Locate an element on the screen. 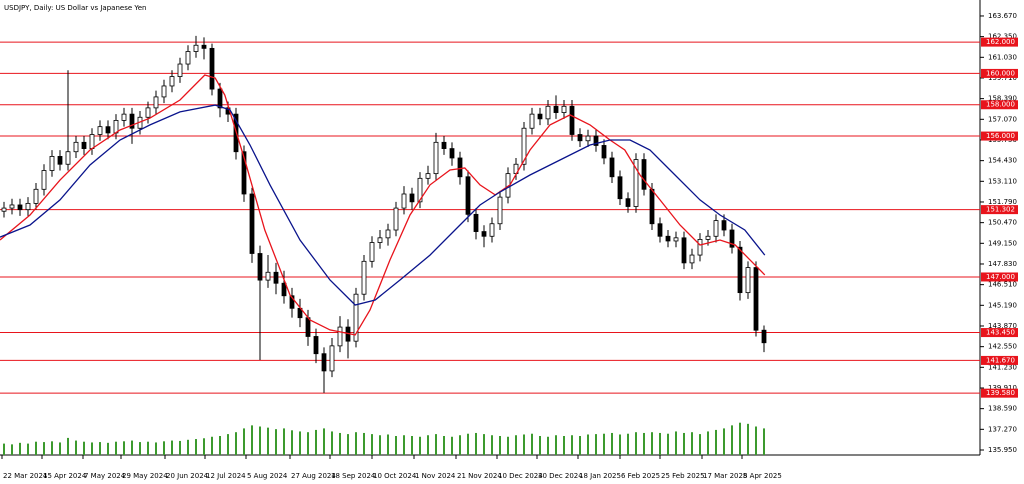  level-label: 139.580 is located at coordinates (1000, 393).